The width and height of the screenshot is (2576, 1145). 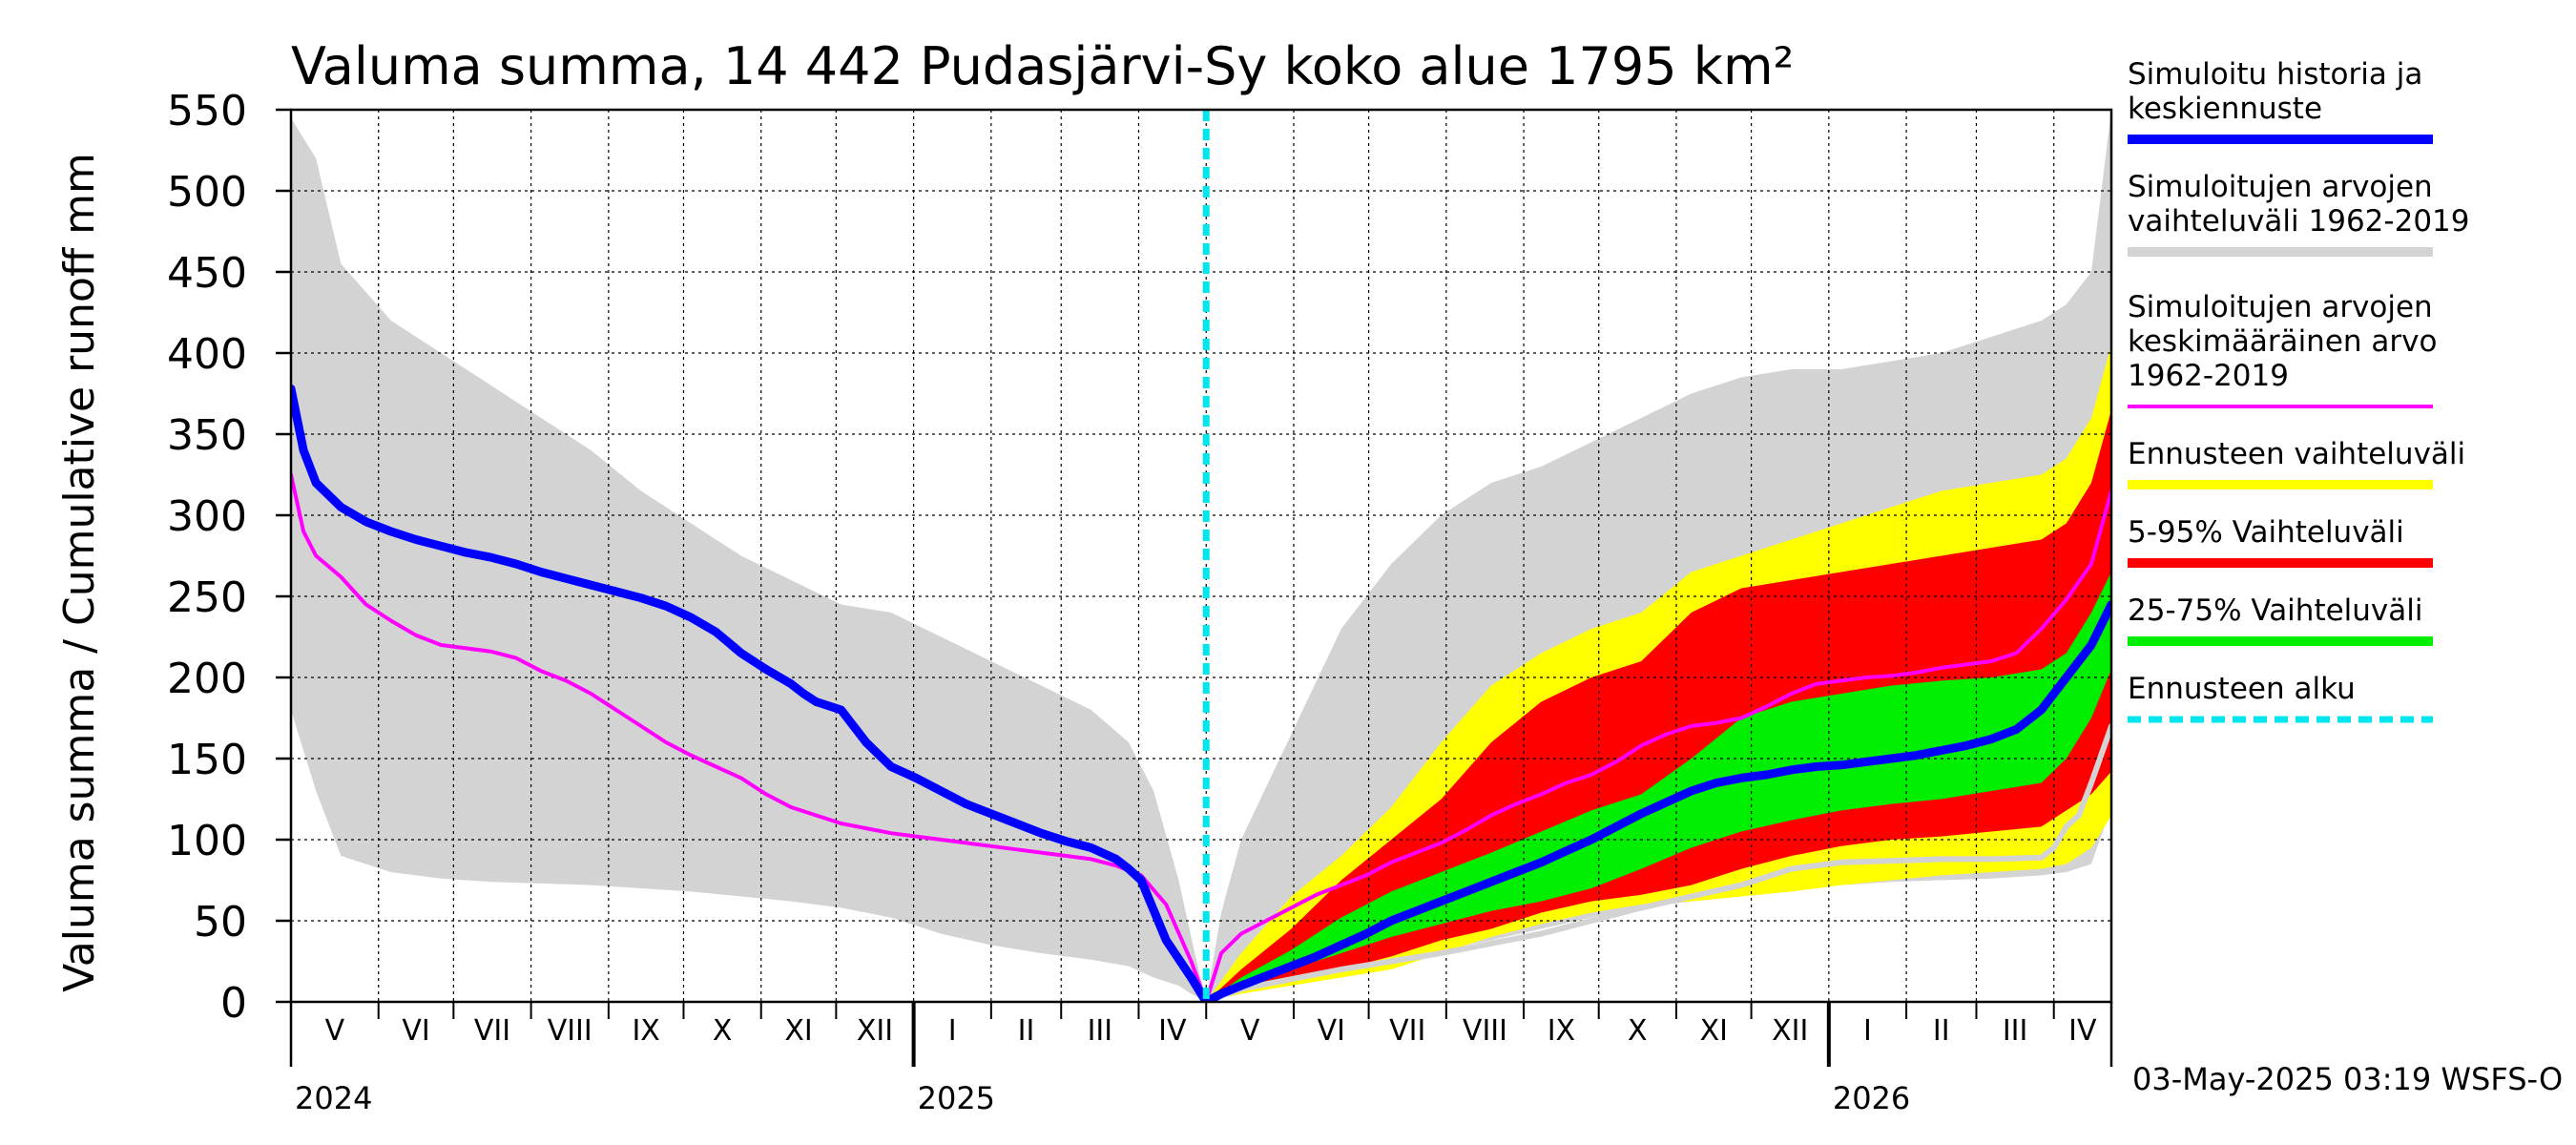 I want to click on y-tick-label: 550, so click(x=207, y=111).